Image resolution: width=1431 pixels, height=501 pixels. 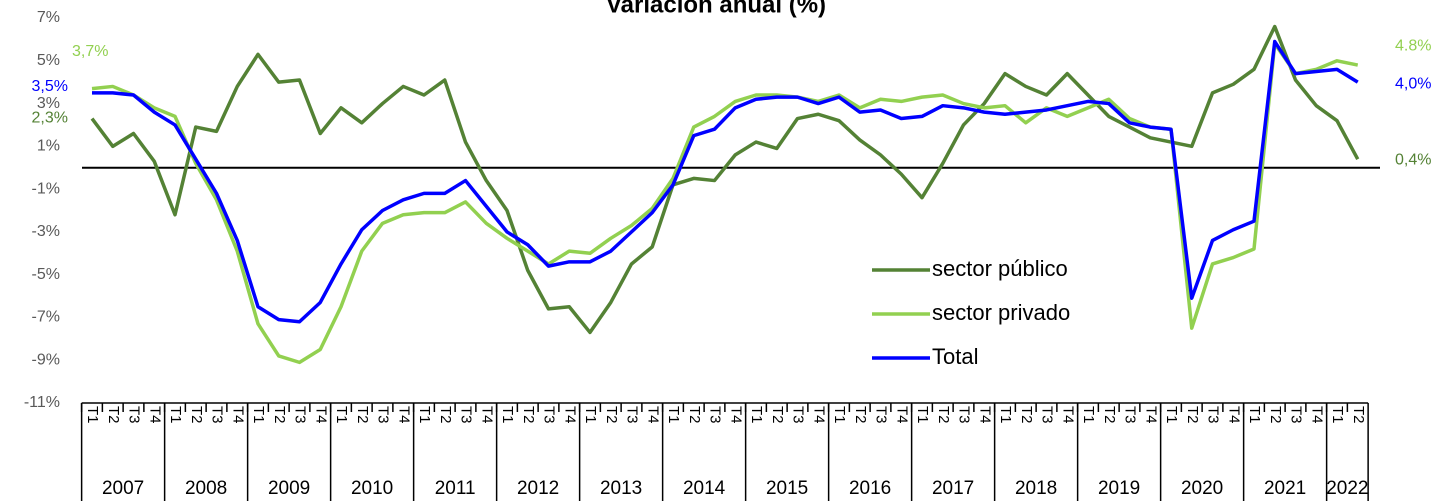 What do you see at coordinates (123, 488) in the screenshot?
I see `year-label: 2007` at bounding box center [123, 488].